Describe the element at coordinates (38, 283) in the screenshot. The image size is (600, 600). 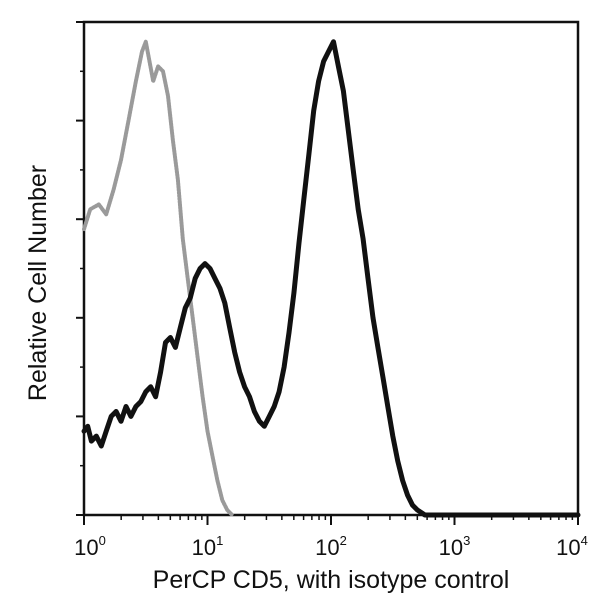
I see `y-axis-title: Relative Cell Number` at that location.